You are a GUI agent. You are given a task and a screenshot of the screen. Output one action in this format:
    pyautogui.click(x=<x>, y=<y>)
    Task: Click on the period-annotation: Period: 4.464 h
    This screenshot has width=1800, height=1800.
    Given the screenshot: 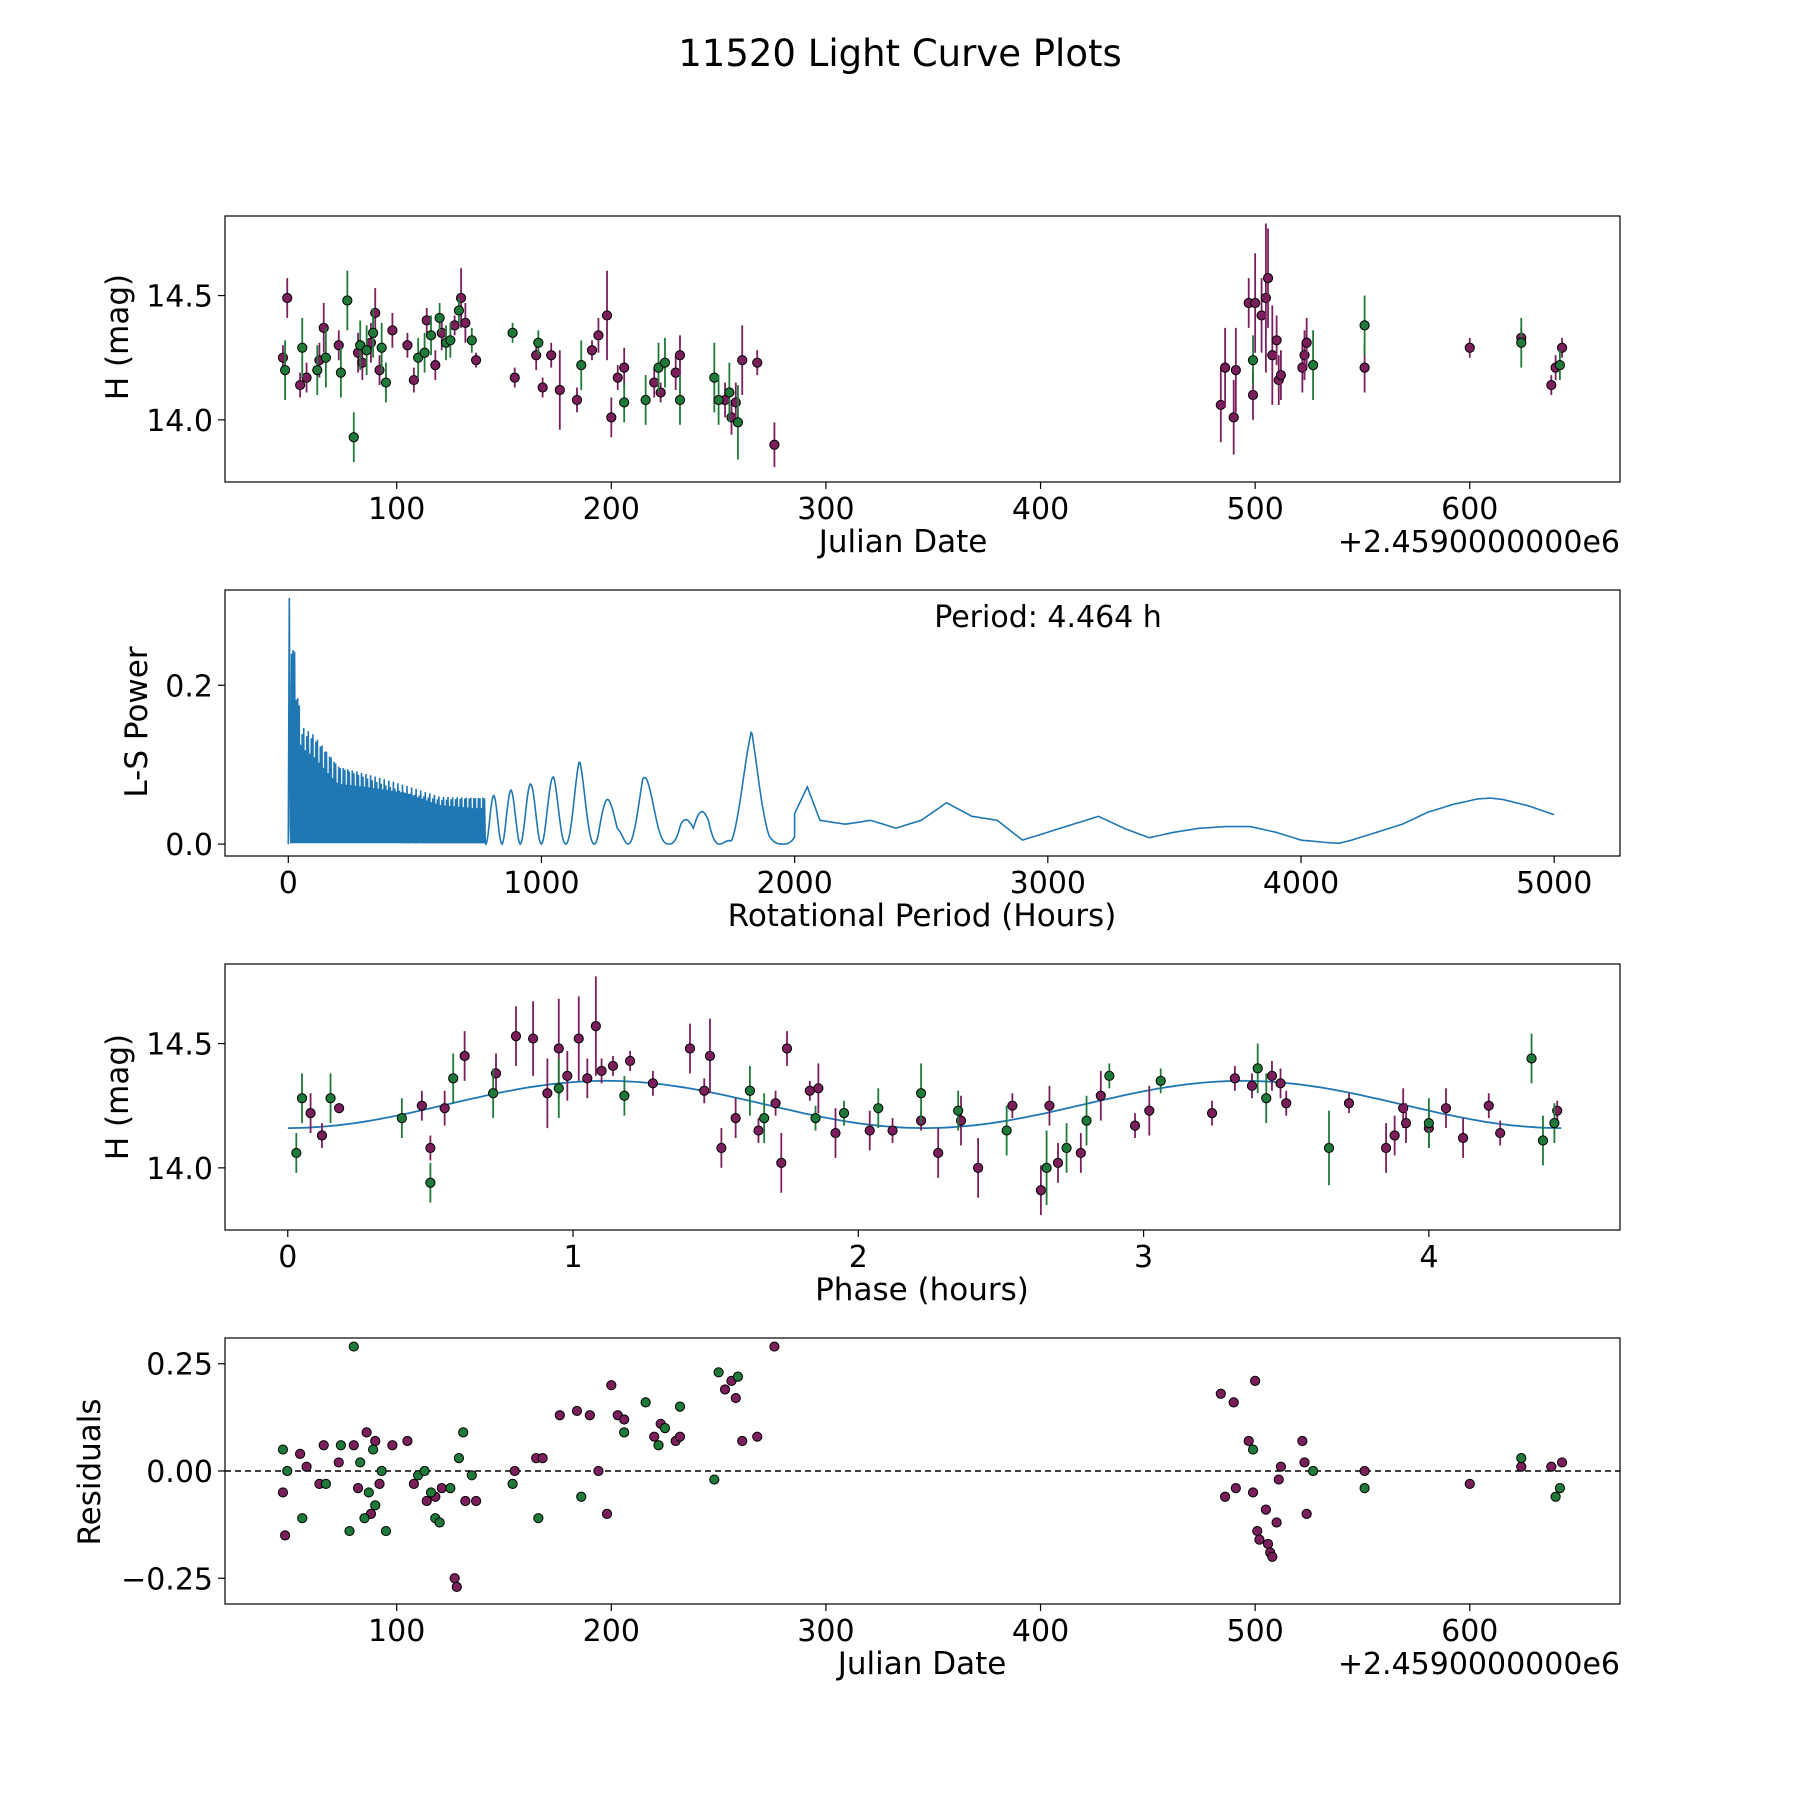 What is the action you would take?
    pyautogui.click(x=1048, y=617)
    